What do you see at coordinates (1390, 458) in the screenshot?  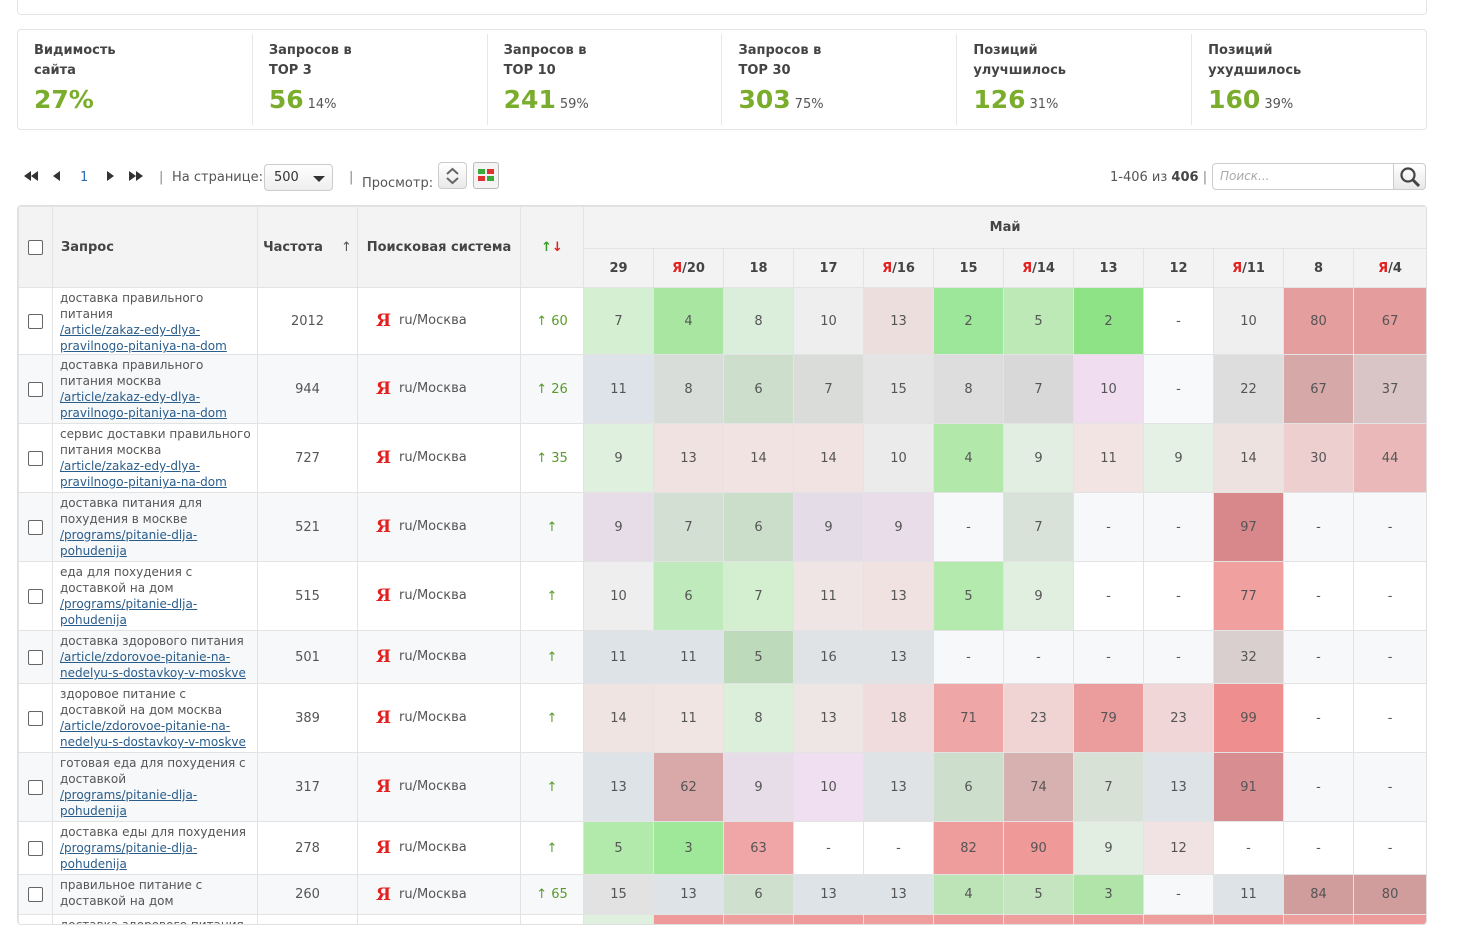 I see `position-cell: 44` at bounding box center [1390, 458].